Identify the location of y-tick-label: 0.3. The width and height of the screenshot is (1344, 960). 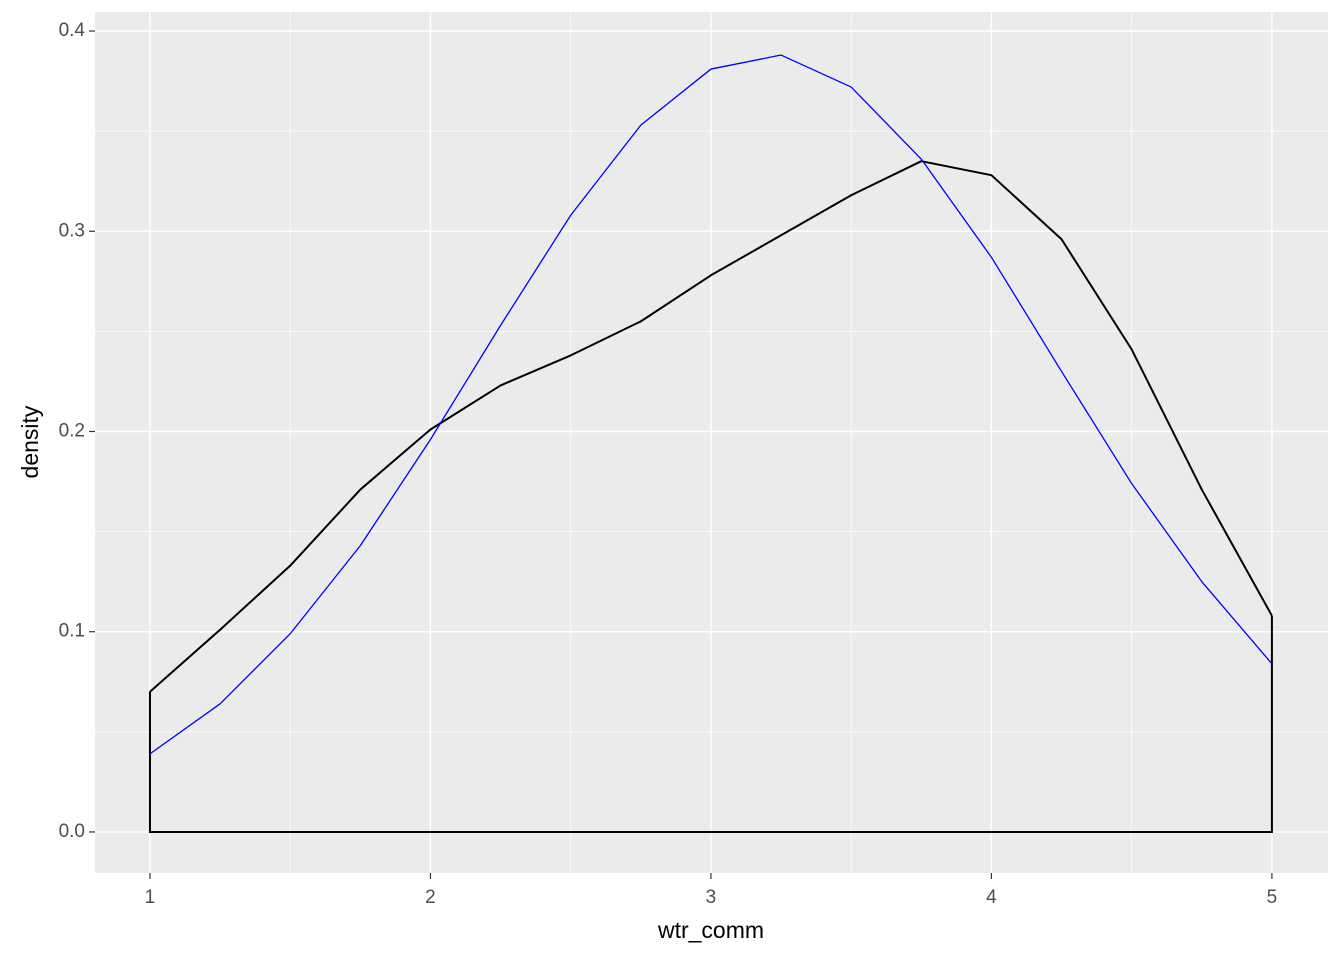
(72, 230).